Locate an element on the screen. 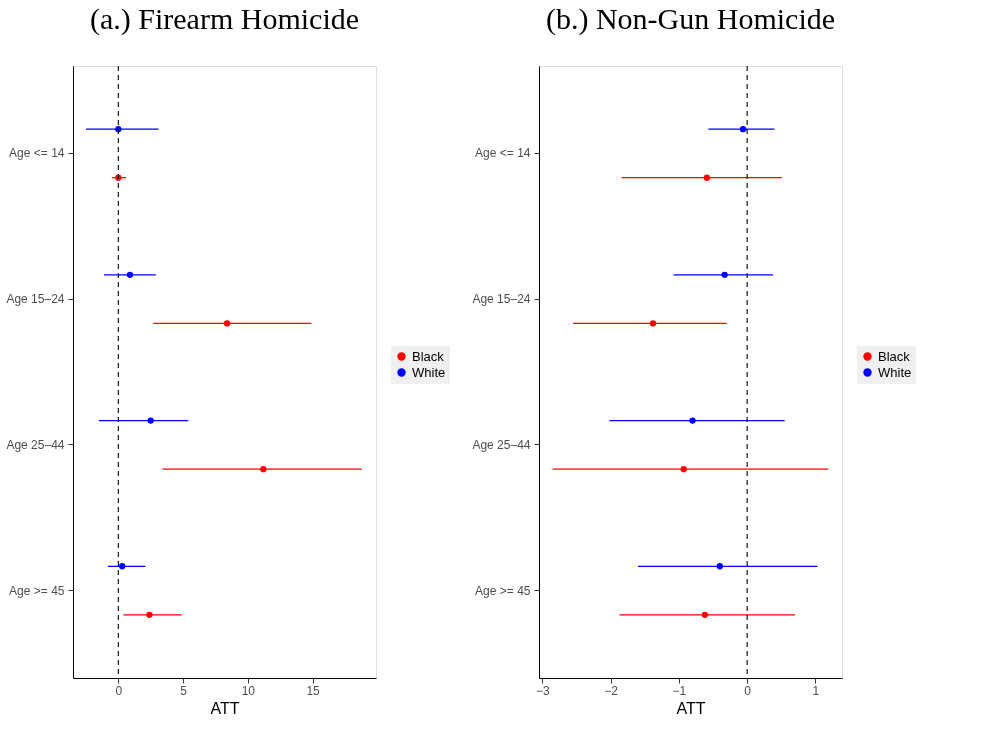 This screenshot has width=1004, height=734. x-tick-label: 1 is located at coordinates (816, 690).